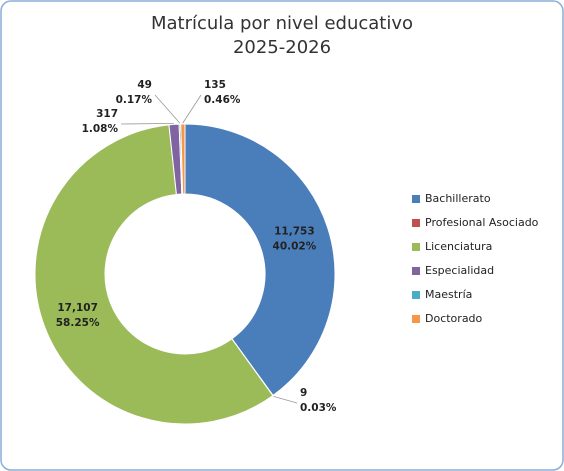 The image size is (564, 471). What do you see at coordinates (295, 247) in the screenshot?
I see `data-label: 40.02%` at bounding box center [295, 247].